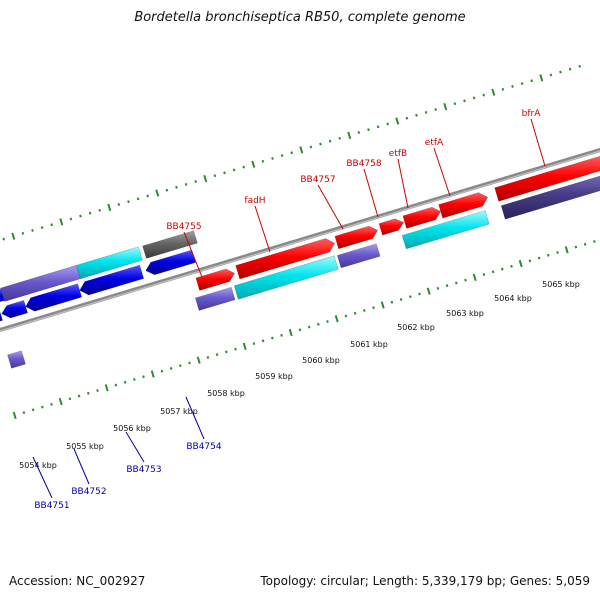 This screenshot has width=600, height=600. What do you see at coordinates (204, 447) in the screenshot?
I see `gene-label-reverse: BB4754` at bounding box center [204, 447].